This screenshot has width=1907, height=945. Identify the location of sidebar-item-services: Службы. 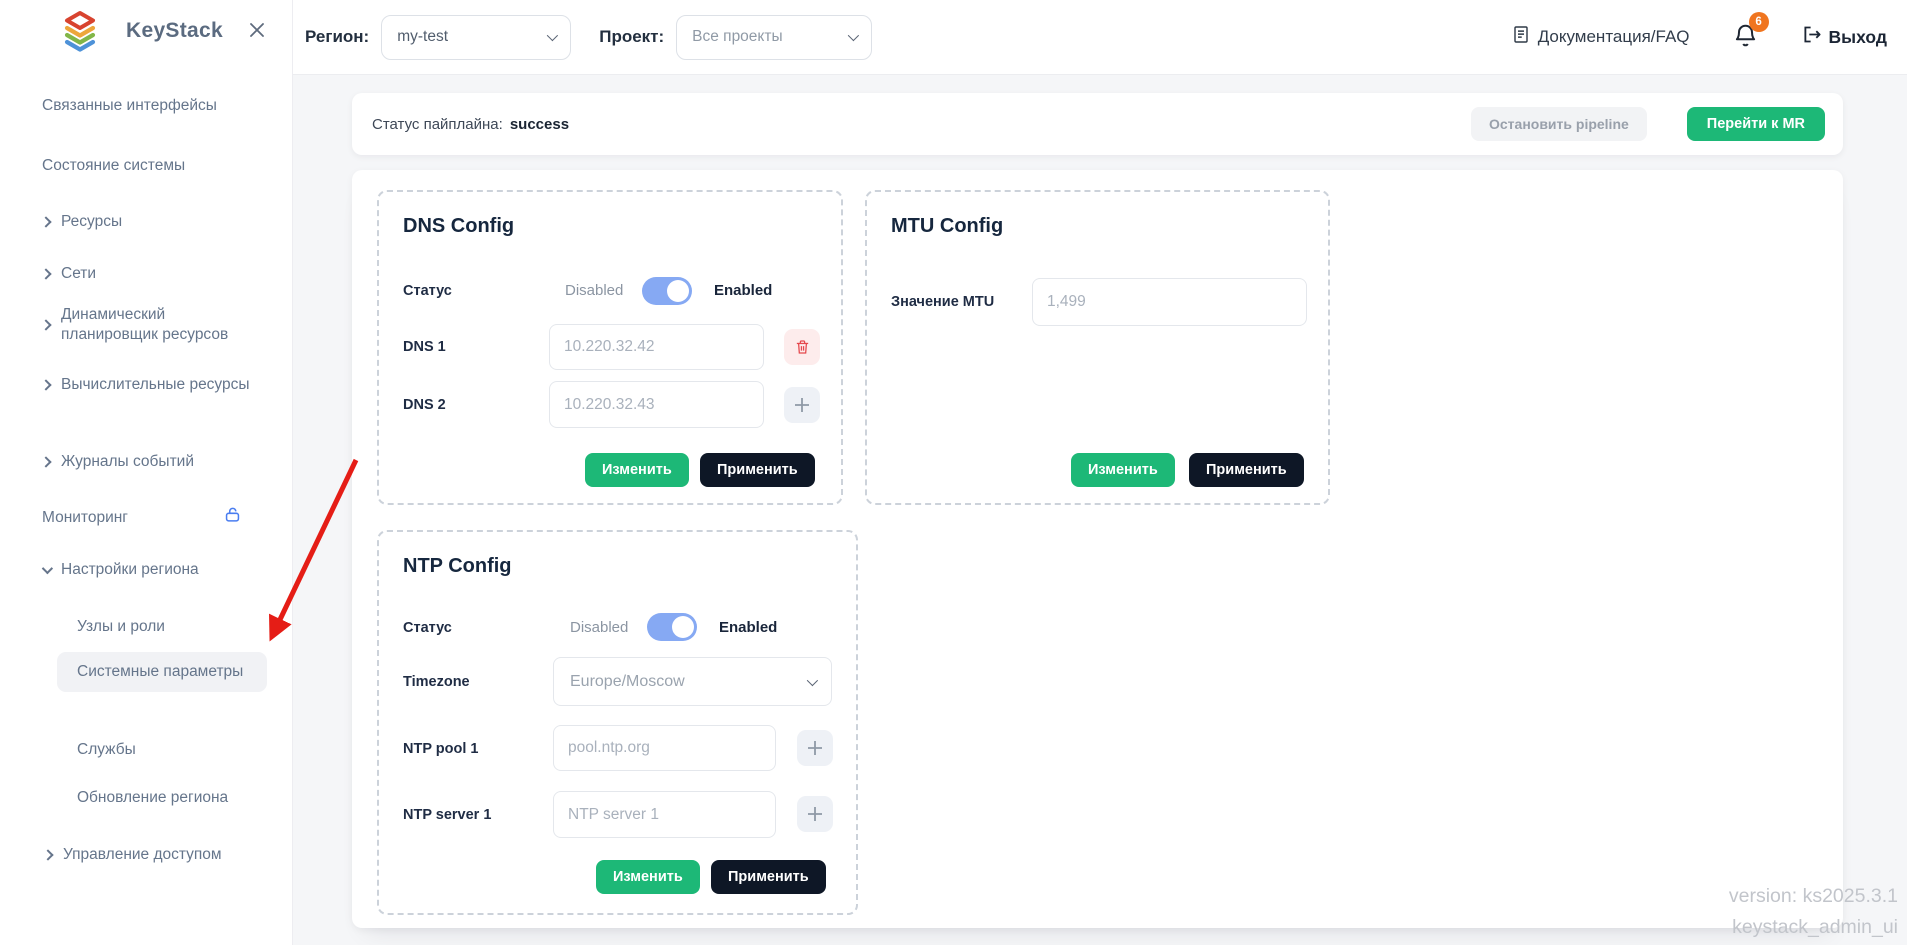
(106, 749).